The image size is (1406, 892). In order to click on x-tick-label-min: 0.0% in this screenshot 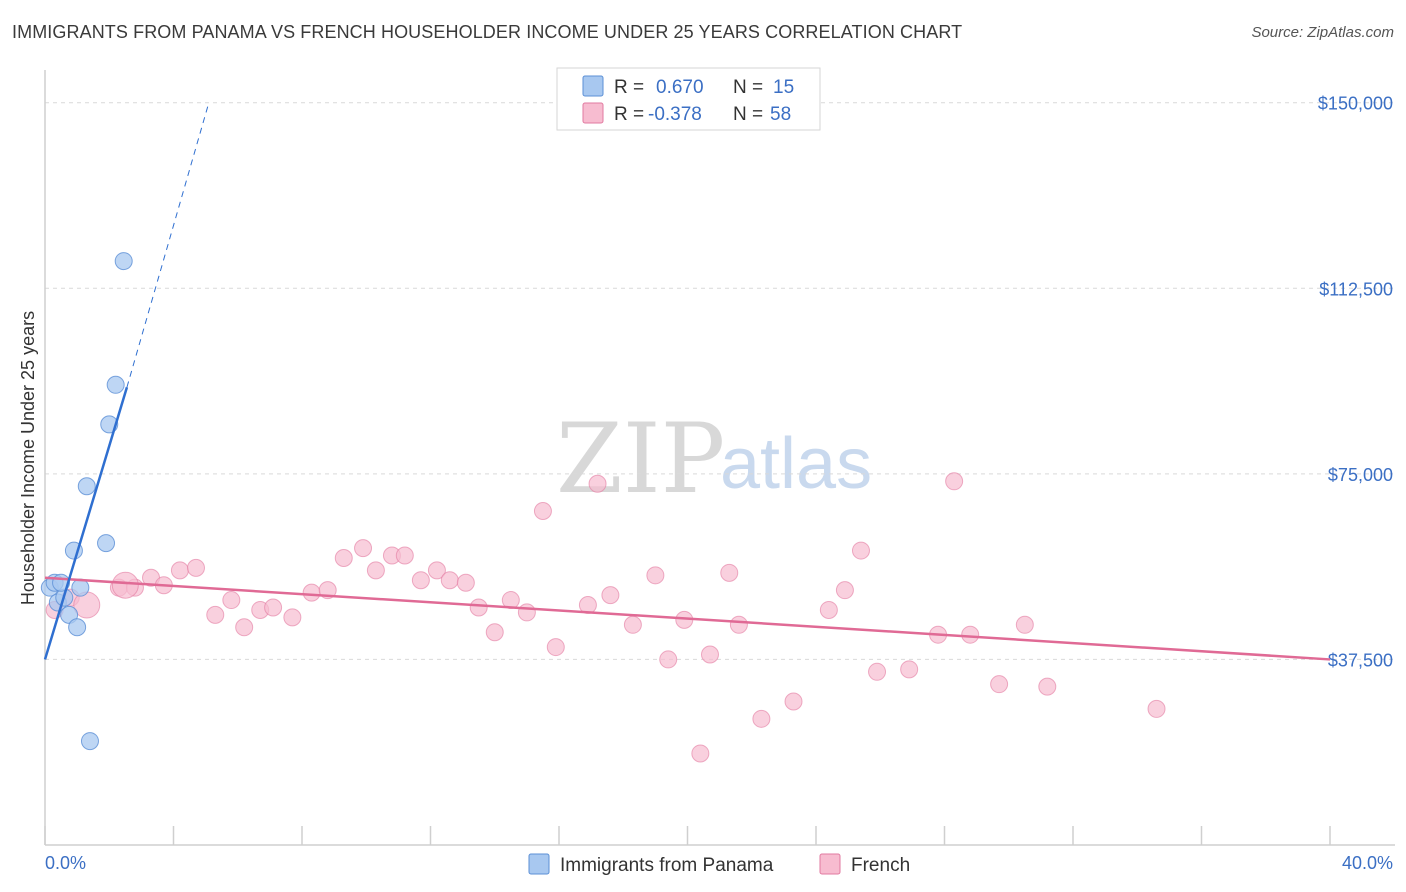, I will do `click(65, 863)`.